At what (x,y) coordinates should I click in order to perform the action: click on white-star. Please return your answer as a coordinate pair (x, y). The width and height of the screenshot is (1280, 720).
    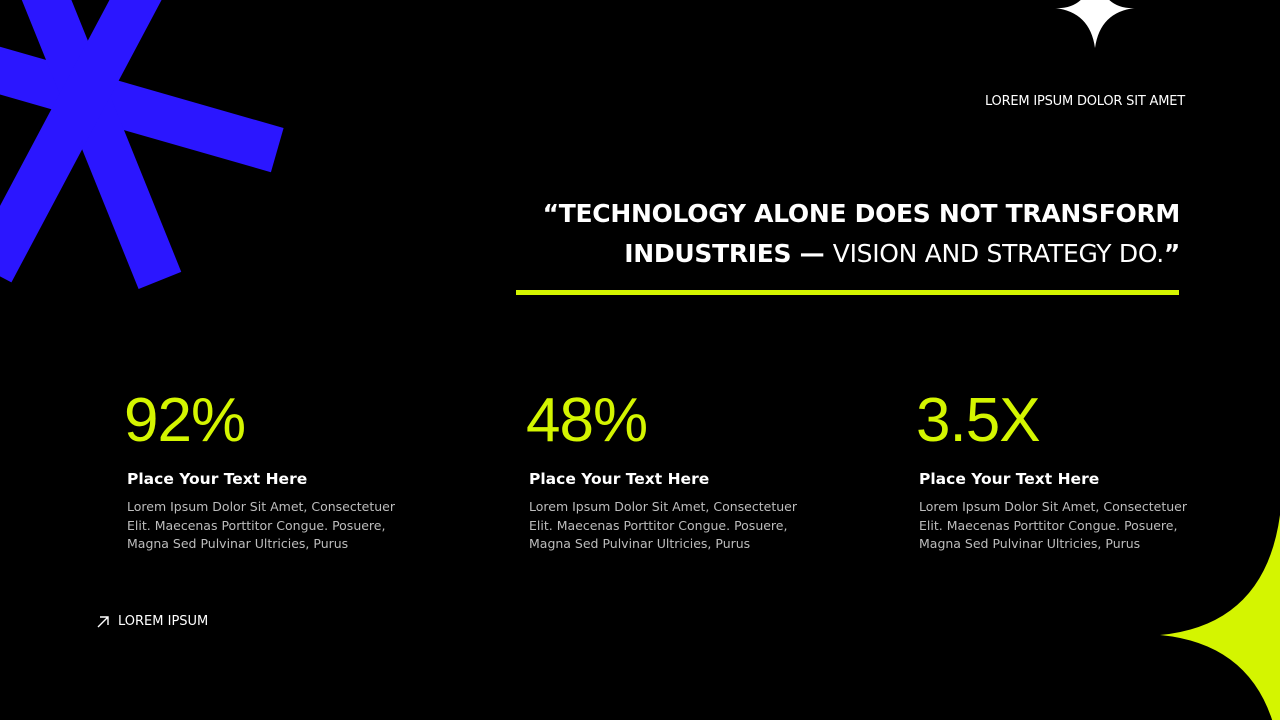
    Looking at the image, I should click on (1095, 24).